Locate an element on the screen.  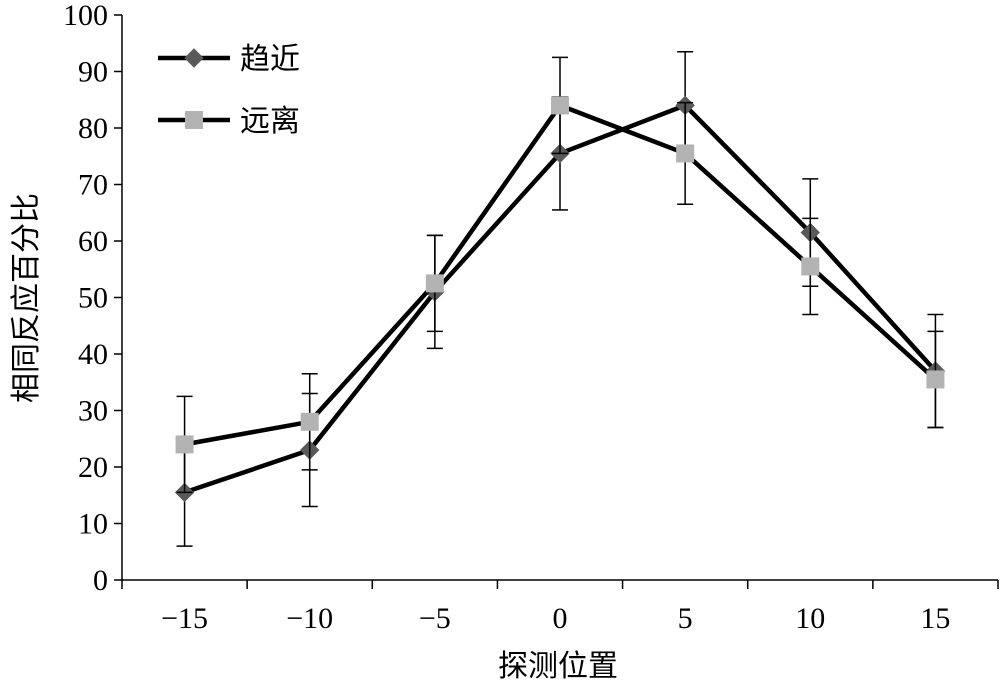
y-tick-label: 90 is located at coordinates (93, 72).